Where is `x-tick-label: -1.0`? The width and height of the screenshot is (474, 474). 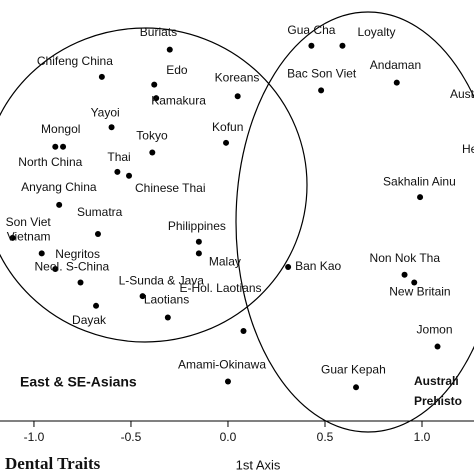
x-tick-label: -1.0 is located at coordinates (34, 437).